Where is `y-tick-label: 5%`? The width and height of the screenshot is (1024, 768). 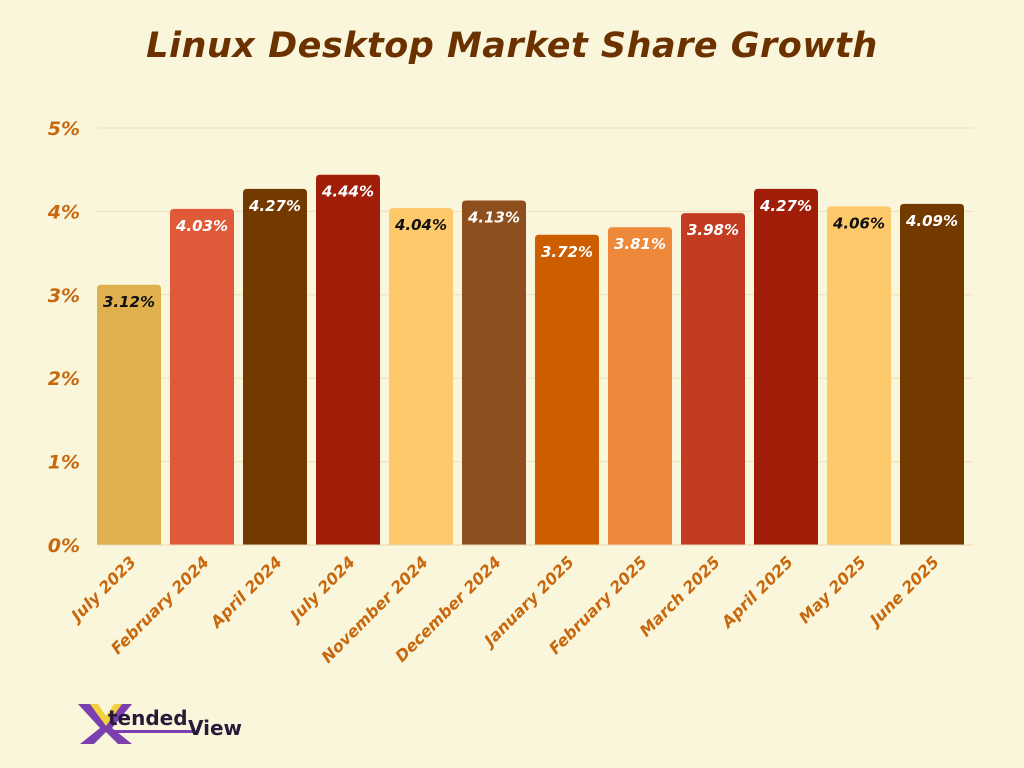 y-tick-label: 5% is located at coordinates (64, 129).